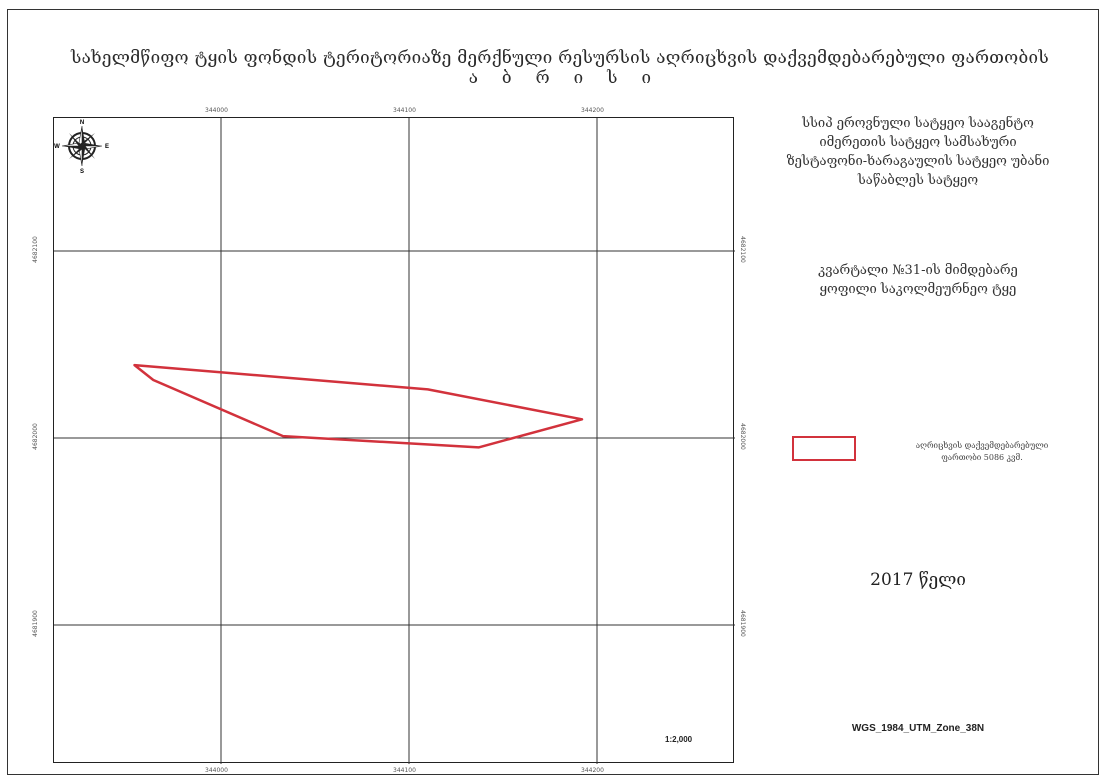  I want to click on crs-label: WGS_1984_UTM_Zone_38N, so click(918, 728).